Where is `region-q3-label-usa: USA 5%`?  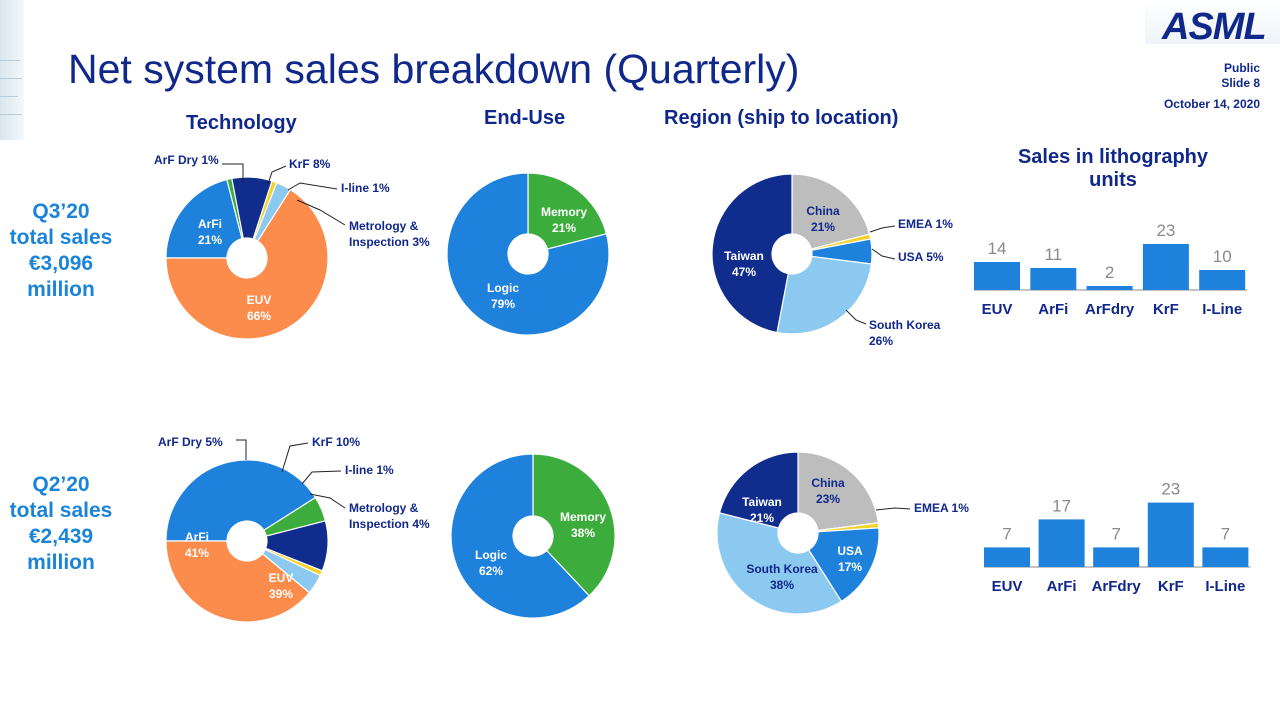
region-q3-label-usa: USA 5% is located at coordinates (921, 257).